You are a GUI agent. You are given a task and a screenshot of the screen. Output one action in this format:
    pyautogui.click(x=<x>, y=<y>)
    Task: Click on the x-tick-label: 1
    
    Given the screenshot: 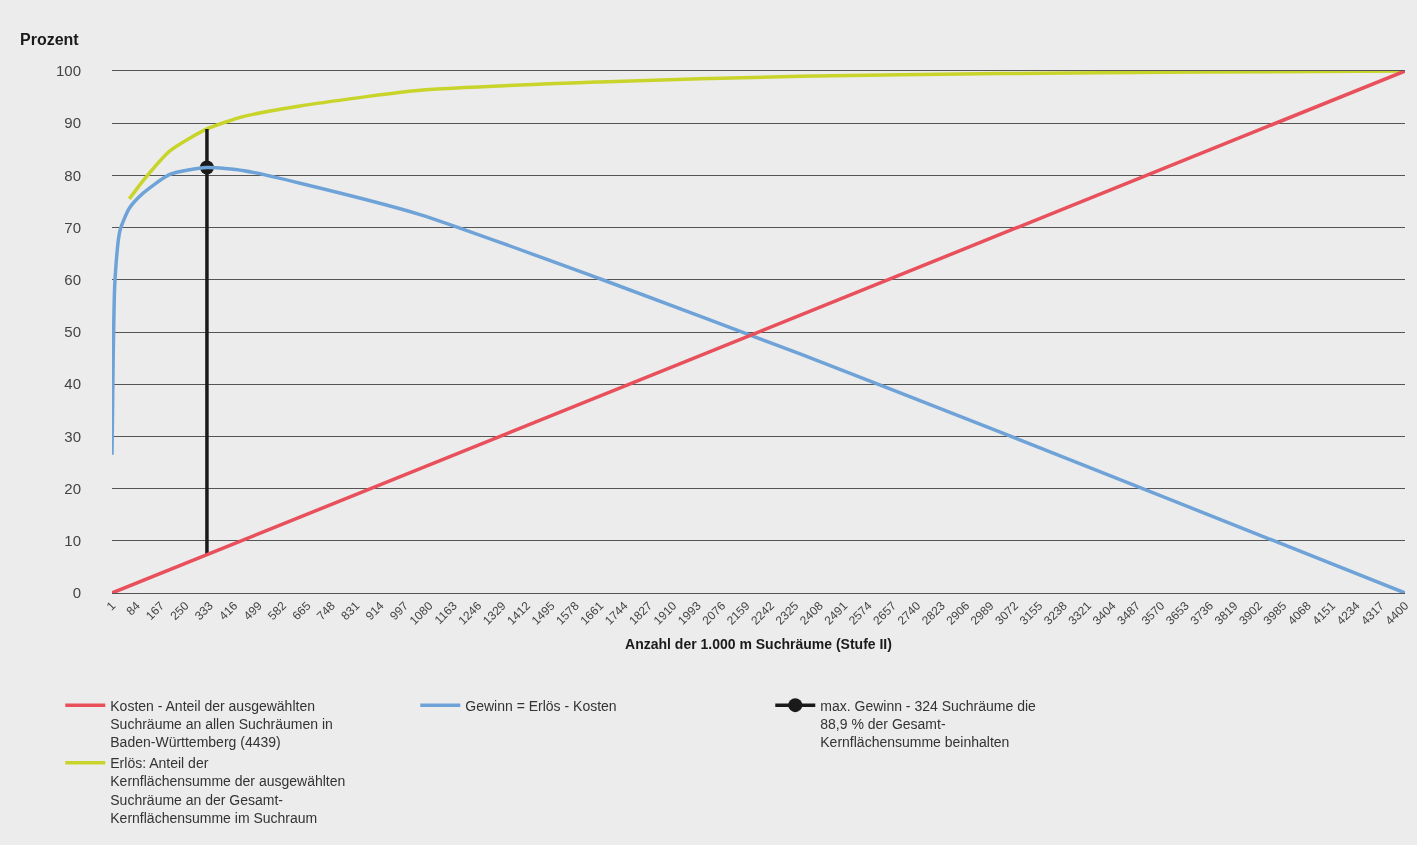 What is the action you would take?
    pyautogui.click(x=111, y=606)
    